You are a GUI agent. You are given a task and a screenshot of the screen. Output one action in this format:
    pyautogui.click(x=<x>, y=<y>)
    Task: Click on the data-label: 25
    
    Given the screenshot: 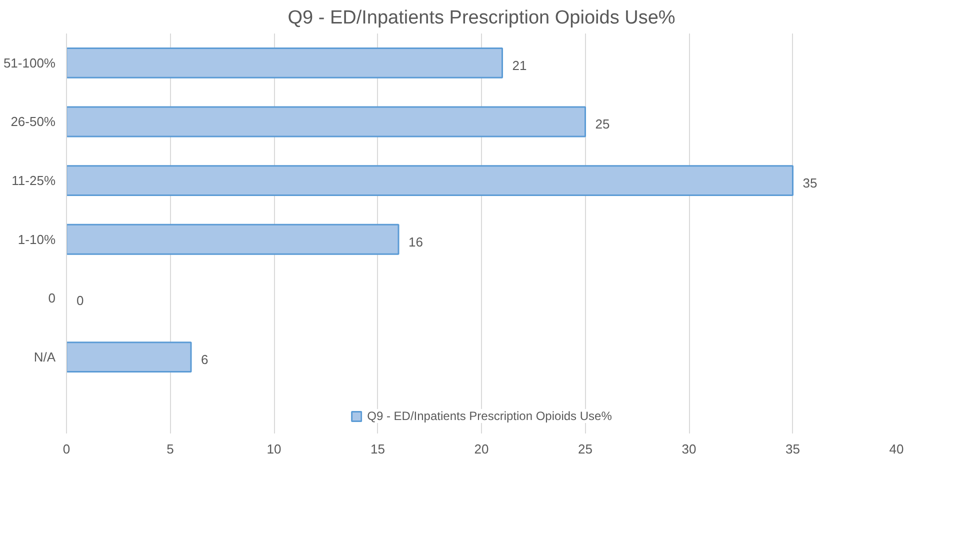 What is the action you would take?
    pyautogui.click(x=602, y=124)
    